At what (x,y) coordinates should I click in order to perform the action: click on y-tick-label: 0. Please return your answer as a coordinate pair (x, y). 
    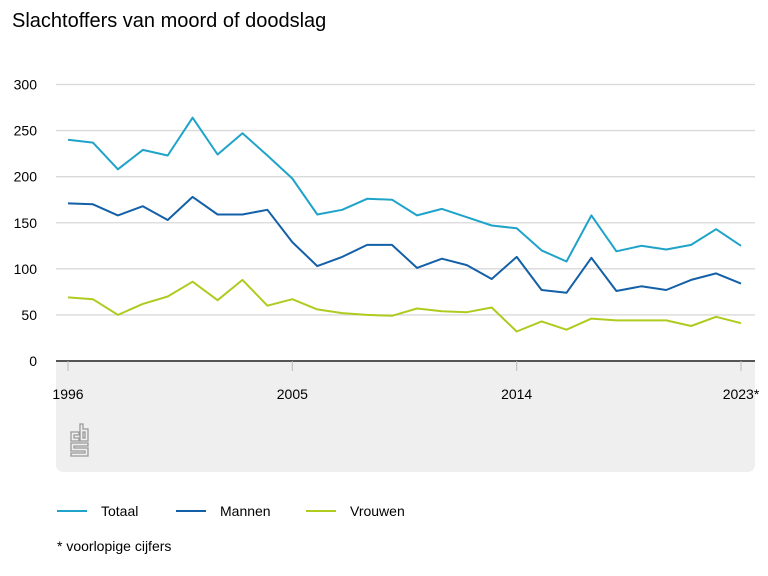
    Looking at the image, I should click on (33, 361).